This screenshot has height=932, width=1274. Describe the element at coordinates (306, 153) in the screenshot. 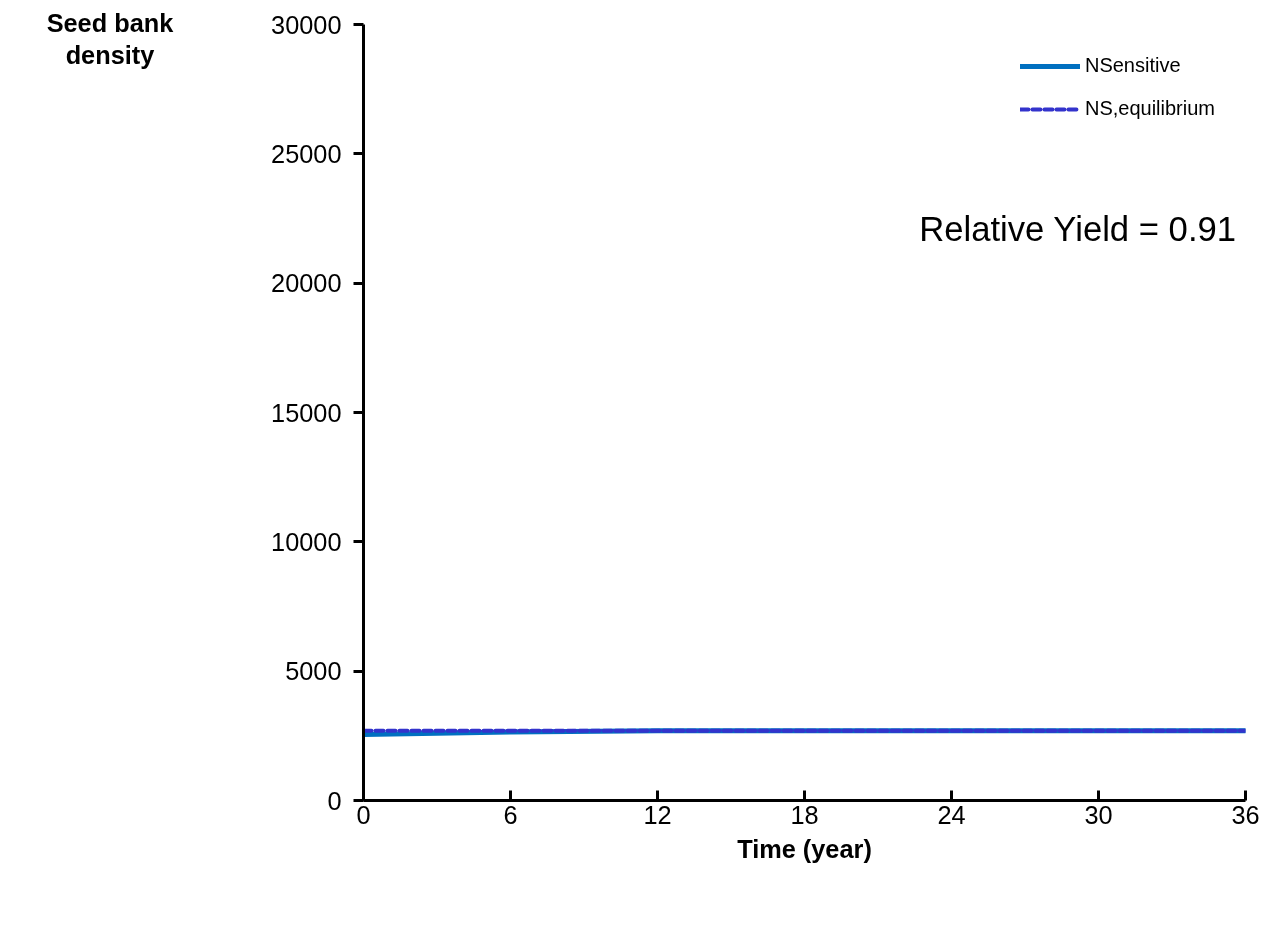

I see `y-tick-label: 25000` at that location.